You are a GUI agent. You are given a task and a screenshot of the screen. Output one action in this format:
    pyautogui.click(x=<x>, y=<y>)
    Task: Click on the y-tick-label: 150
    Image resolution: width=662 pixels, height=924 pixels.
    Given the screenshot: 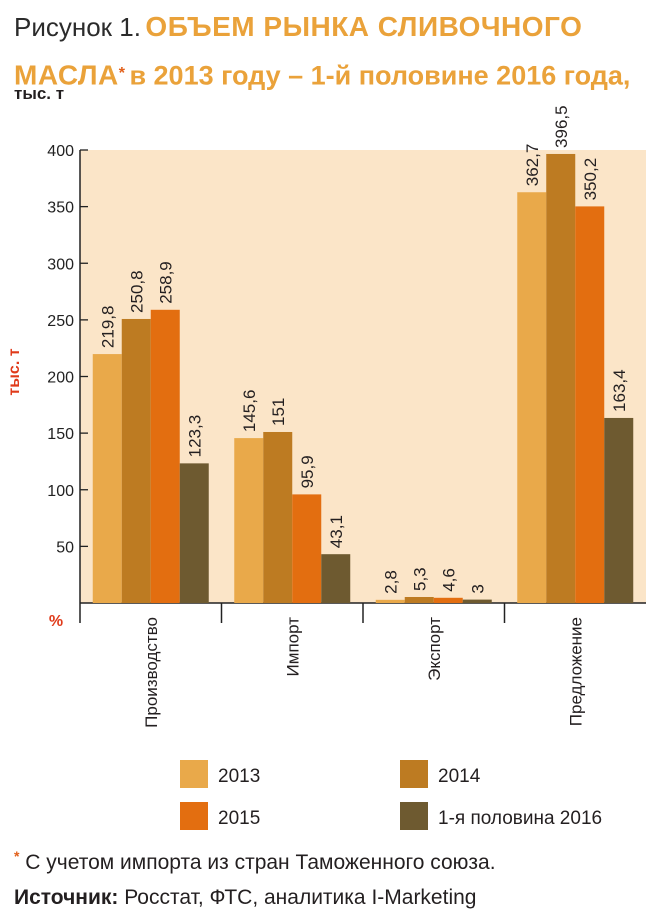 What is the action you would take?
    pyautogui.click(x=60, y=434)
    